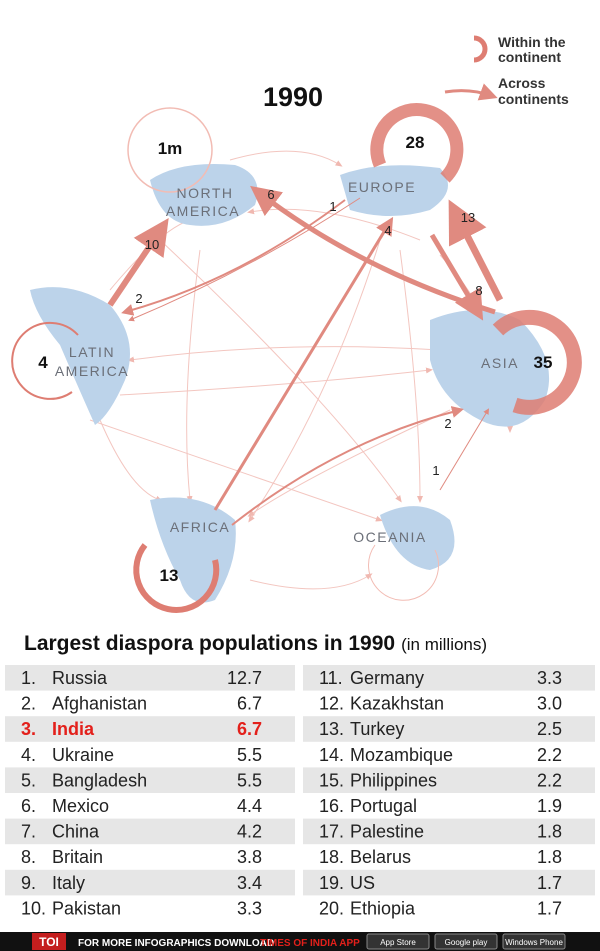 The height and width of the screenshot is (951, 600). I want to click on country: Russia, so click(80, 678).